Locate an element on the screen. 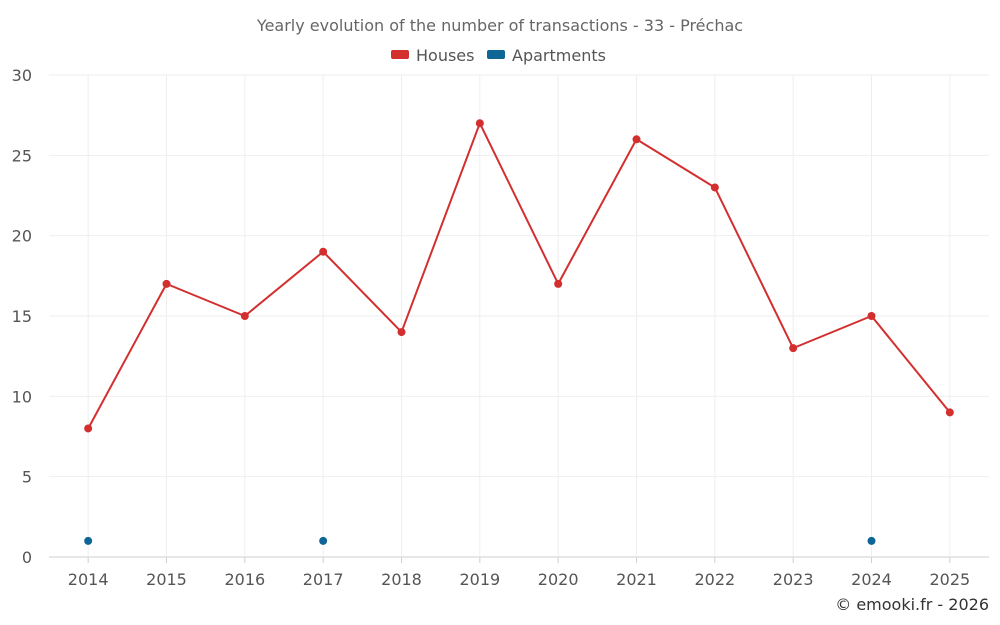 The width and height of the screenshot is (1000, 625). data-point-houses: Houses 2020: 17 is located at coordinates (558, 283).